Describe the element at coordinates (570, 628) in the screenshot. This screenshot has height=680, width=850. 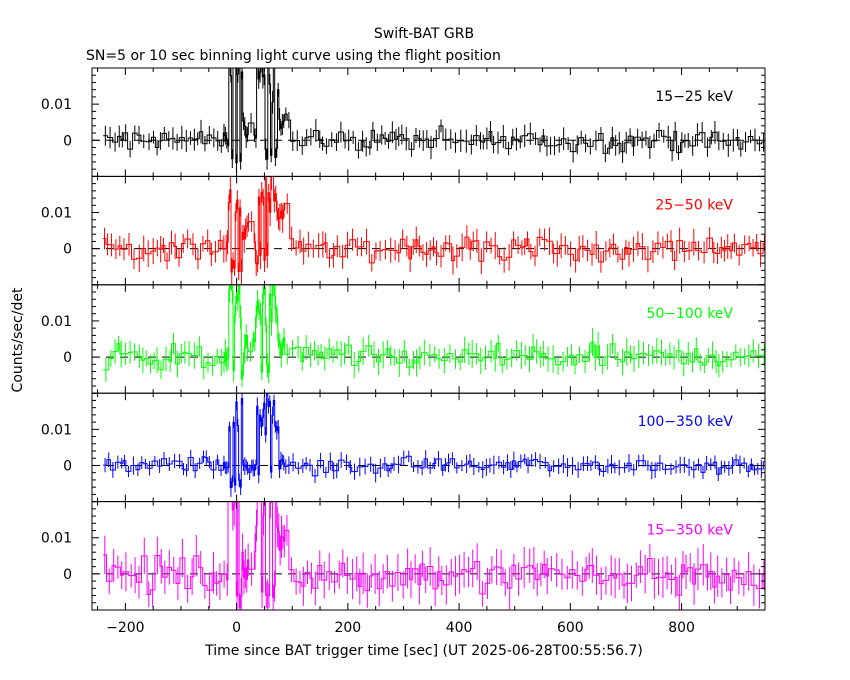
I see `x-tick-label: 600` at that location.